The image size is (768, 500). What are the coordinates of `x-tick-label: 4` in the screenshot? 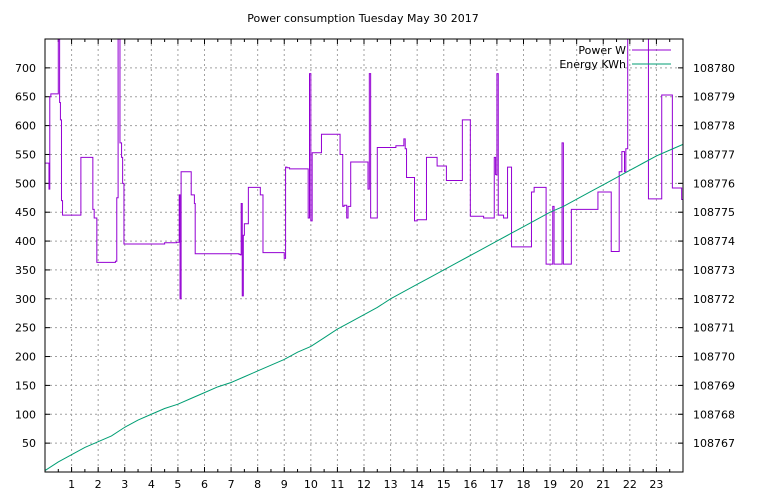 It's located at (151, 484).